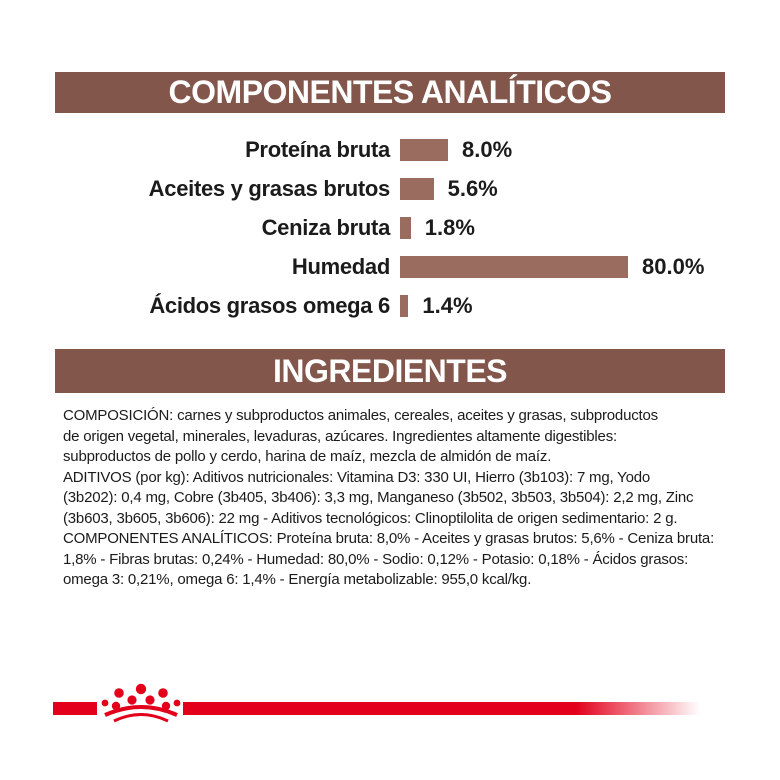 The image size is (780, 780). I want to click on chart-value-label: 80.0%, so click(673, 266).